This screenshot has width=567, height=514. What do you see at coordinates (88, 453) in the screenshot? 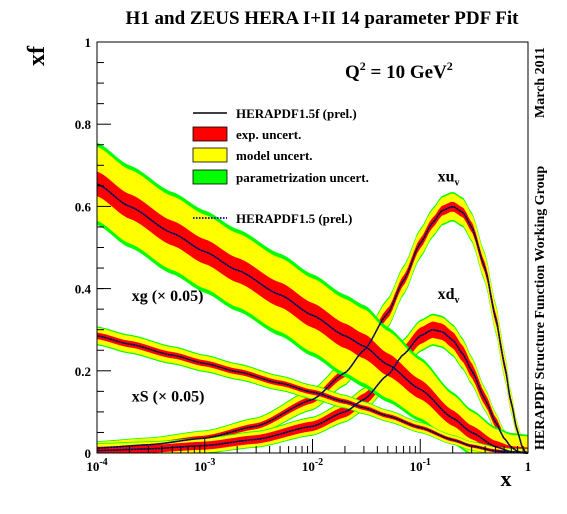
I see `y-tick-label: 0` at bounding box center [88, 453].